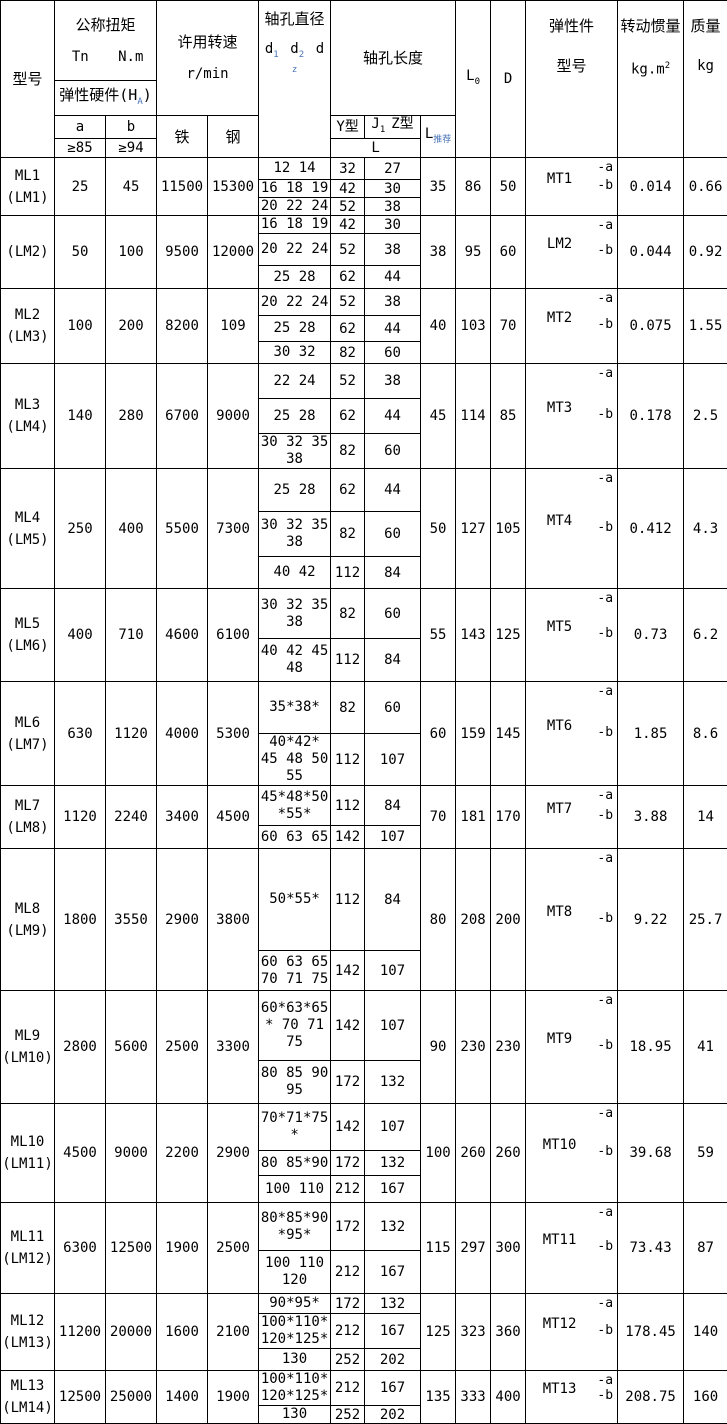 This screenshot has height=1424, width=727. What do you see at coordinates (705, 1248) in the screenshot?
I see `mass-cell: 87` at bounding box center [705, 1248].